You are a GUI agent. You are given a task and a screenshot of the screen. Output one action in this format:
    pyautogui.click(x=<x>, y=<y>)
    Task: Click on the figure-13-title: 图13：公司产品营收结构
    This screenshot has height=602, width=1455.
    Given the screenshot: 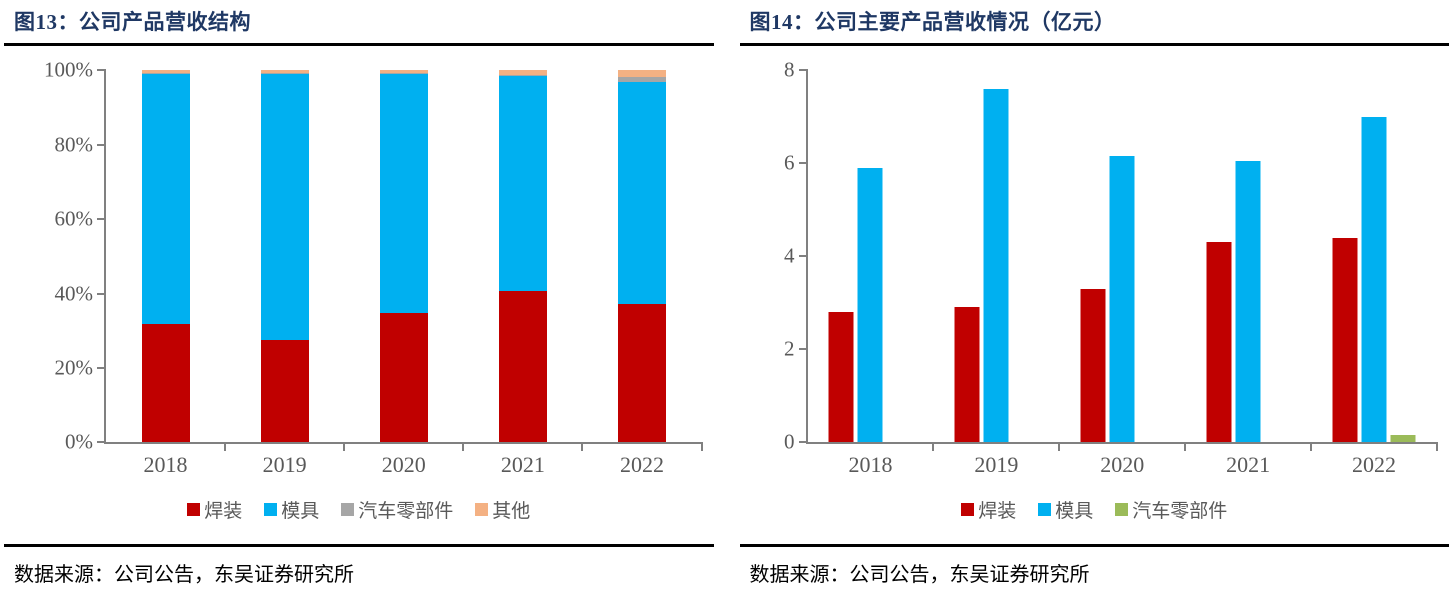 What is the action you would take?
    pyautogui.click(x=132, y=22)
    